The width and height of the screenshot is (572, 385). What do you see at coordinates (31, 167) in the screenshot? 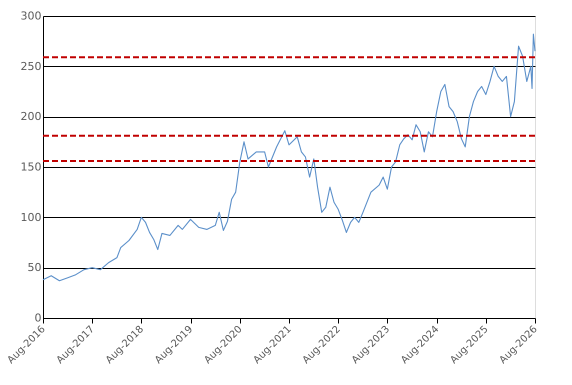
I see `y-tick-label: 150` at bounding box center [31, 167].